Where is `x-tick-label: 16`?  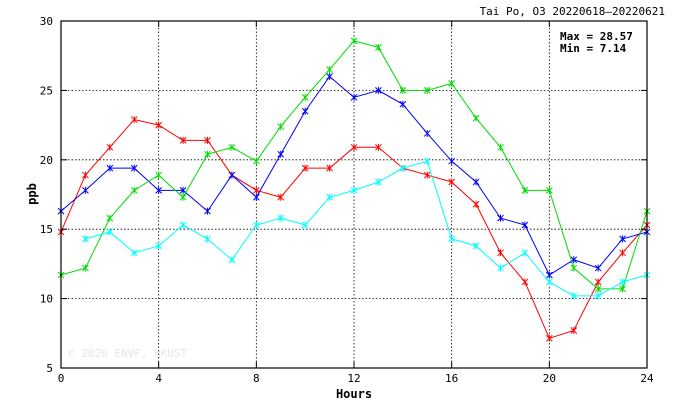
x-tick-label: 16 is located at coordinates (451, 378).